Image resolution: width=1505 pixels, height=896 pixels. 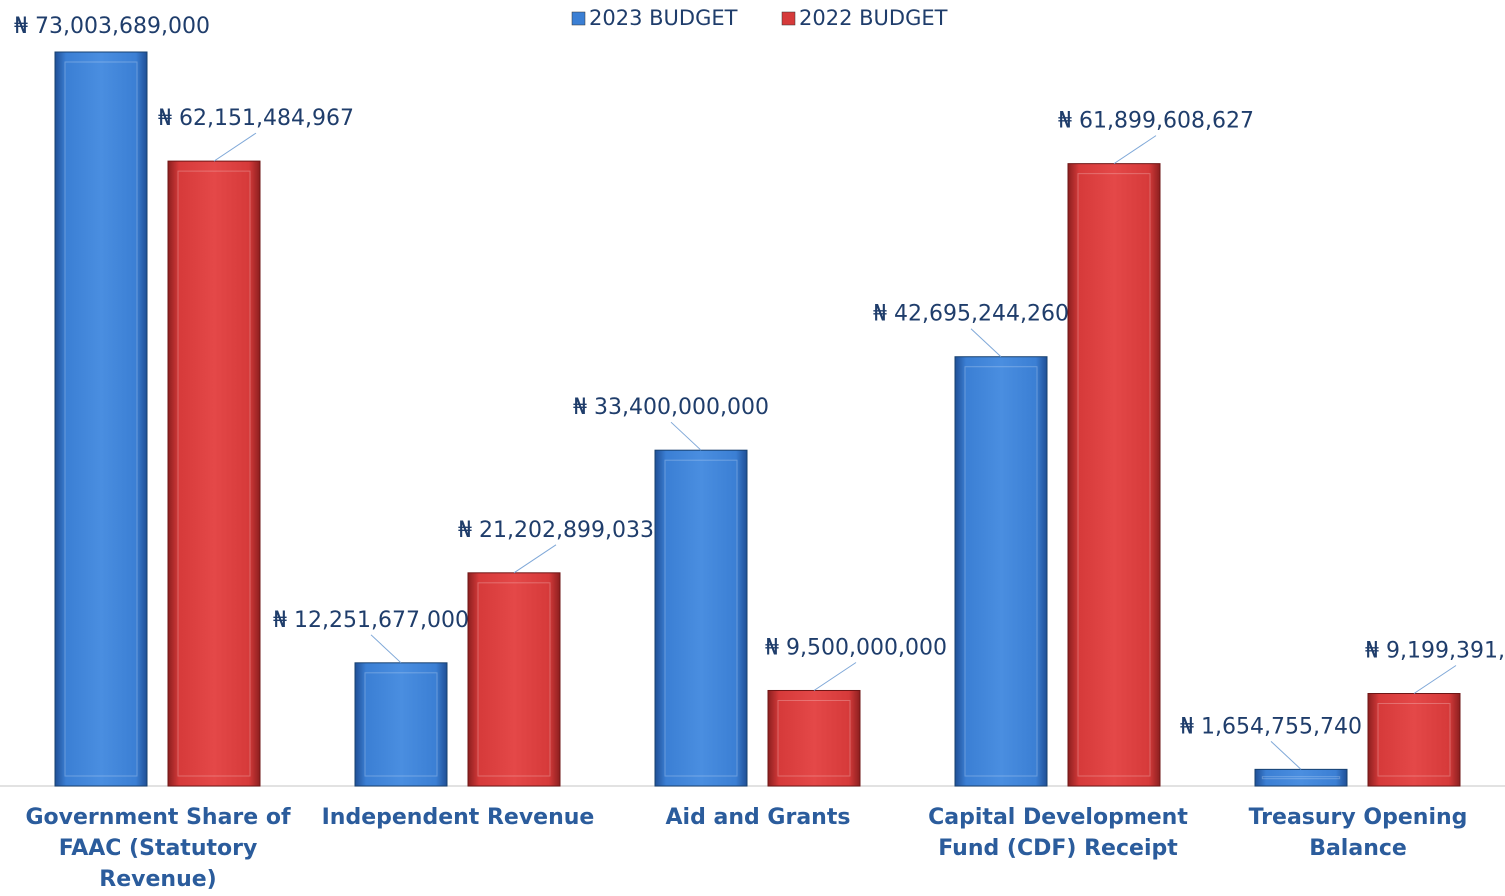 I want to click on value-label: ₦ 21,202,899,033, so click(x=556, y=530).